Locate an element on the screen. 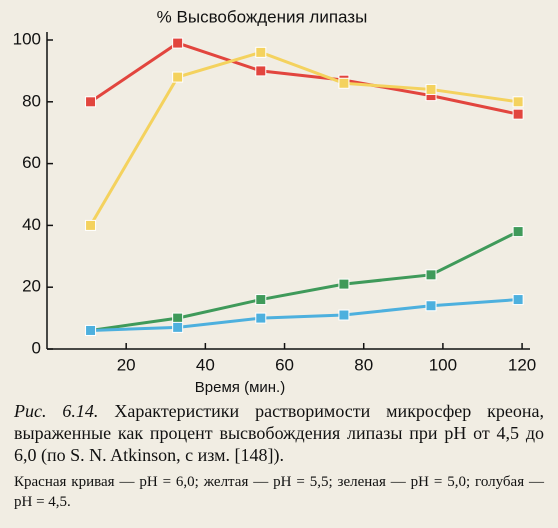 The image size is (558, 528). x-tick-label: 80 is located at coordinates (363, 364).